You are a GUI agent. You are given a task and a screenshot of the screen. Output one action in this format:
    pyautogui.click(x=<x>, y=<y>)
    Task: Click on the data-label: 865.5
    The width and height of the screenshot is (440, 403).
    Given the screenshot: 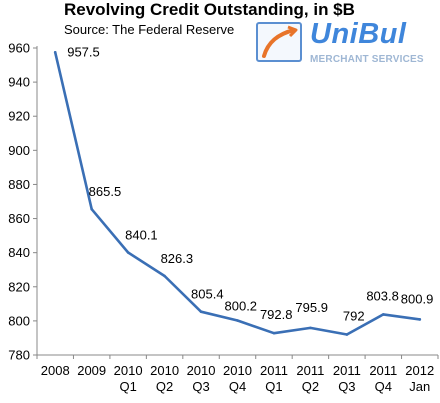 What is the action you would take?
    pyautogui.click(x=105, y=191)
    